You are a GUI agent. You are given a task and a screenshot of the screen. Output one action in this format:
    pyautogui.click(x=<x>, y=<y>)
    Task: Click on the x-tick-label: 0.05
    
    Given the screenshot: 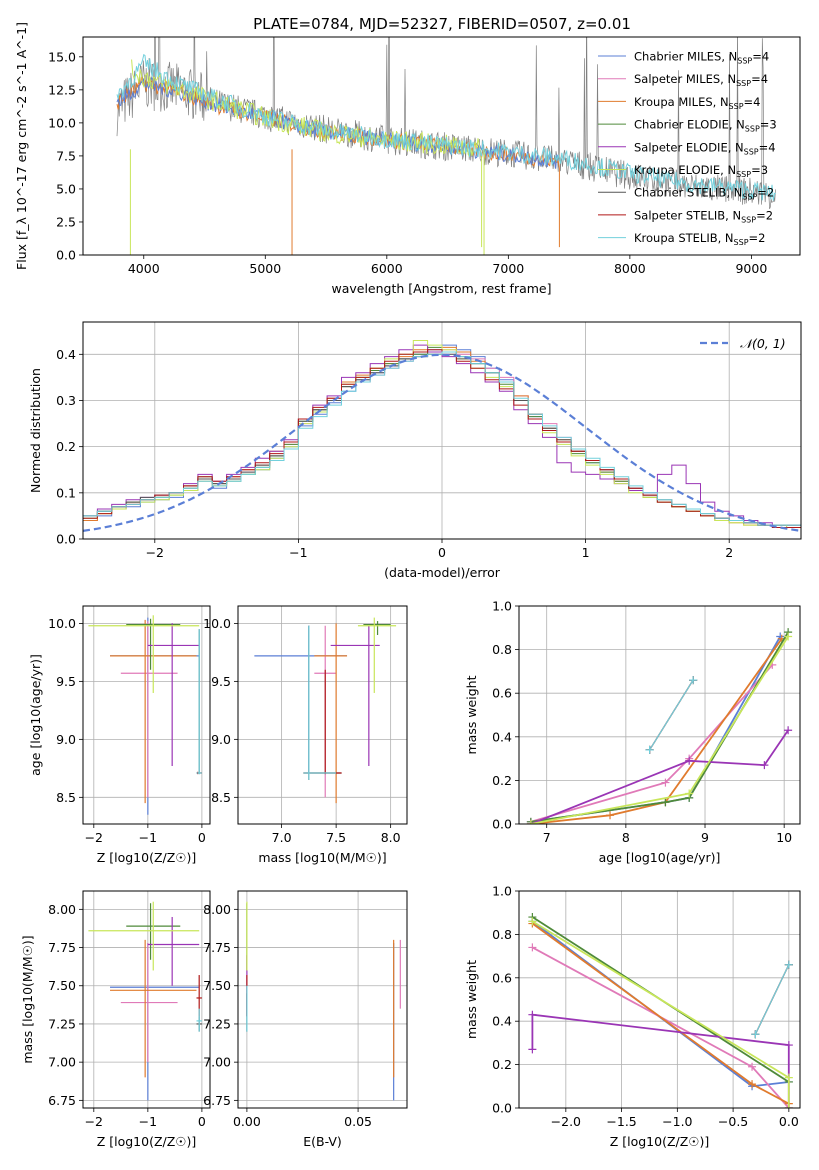 What is the action you would take?
    pyautogui.click(x=358, y=1121)
    